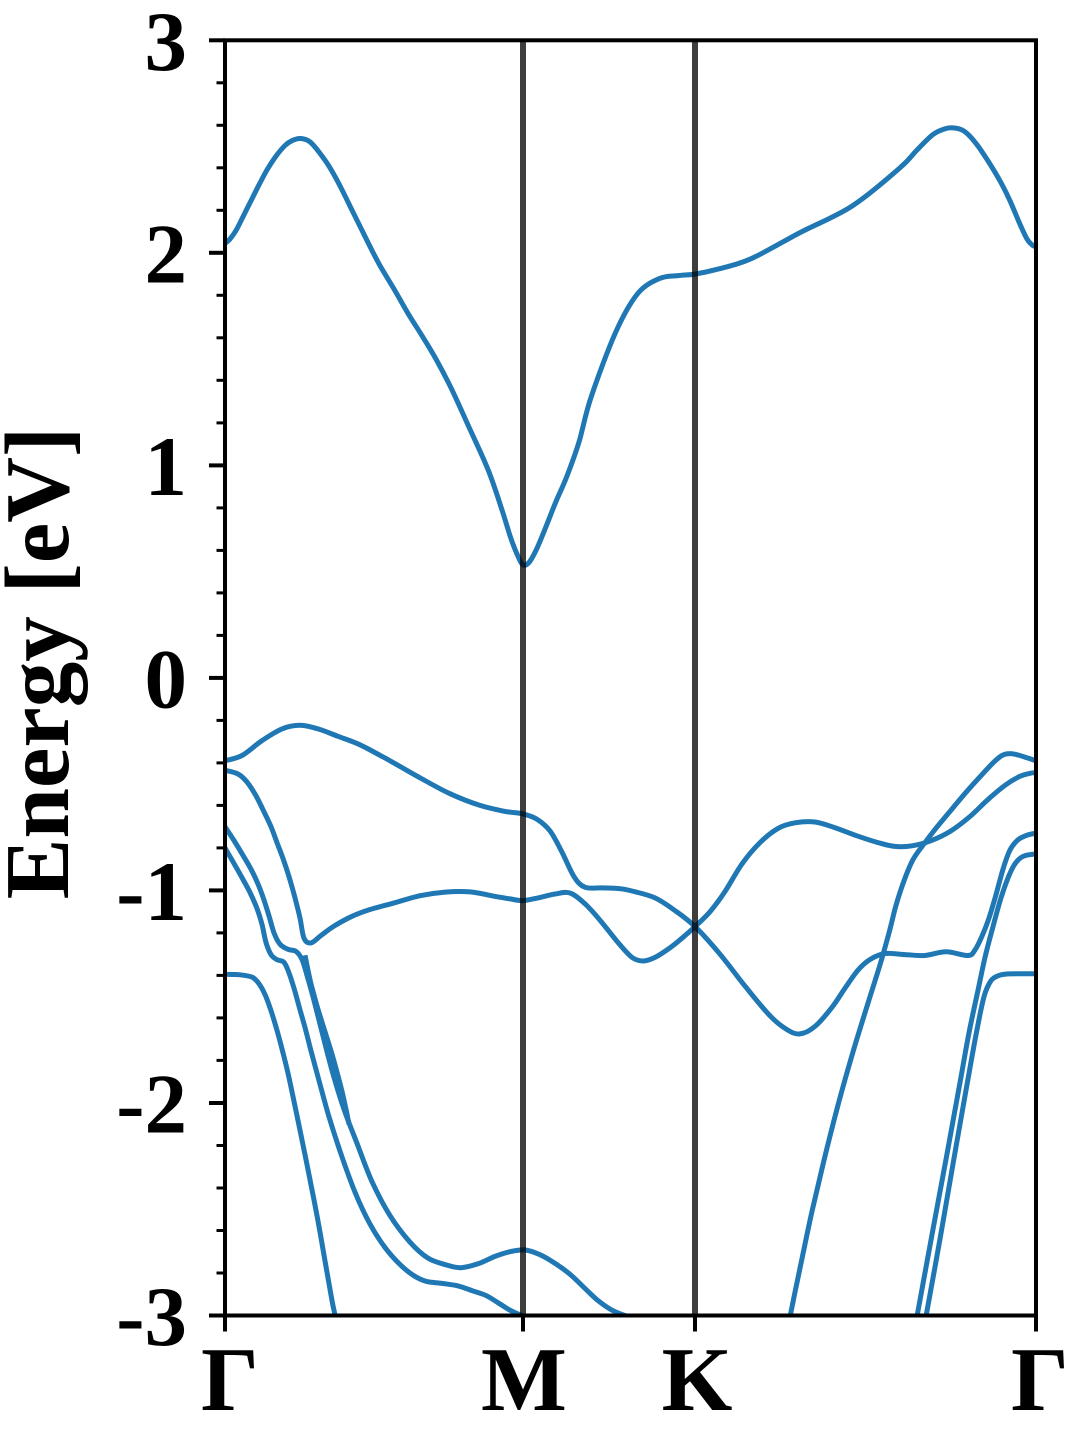 The image size is (1080, 1440). What do you see at coordinates (151, 1105) in the screenshot?
I see `svg-text: -2` at bounding box center [151, 1105].